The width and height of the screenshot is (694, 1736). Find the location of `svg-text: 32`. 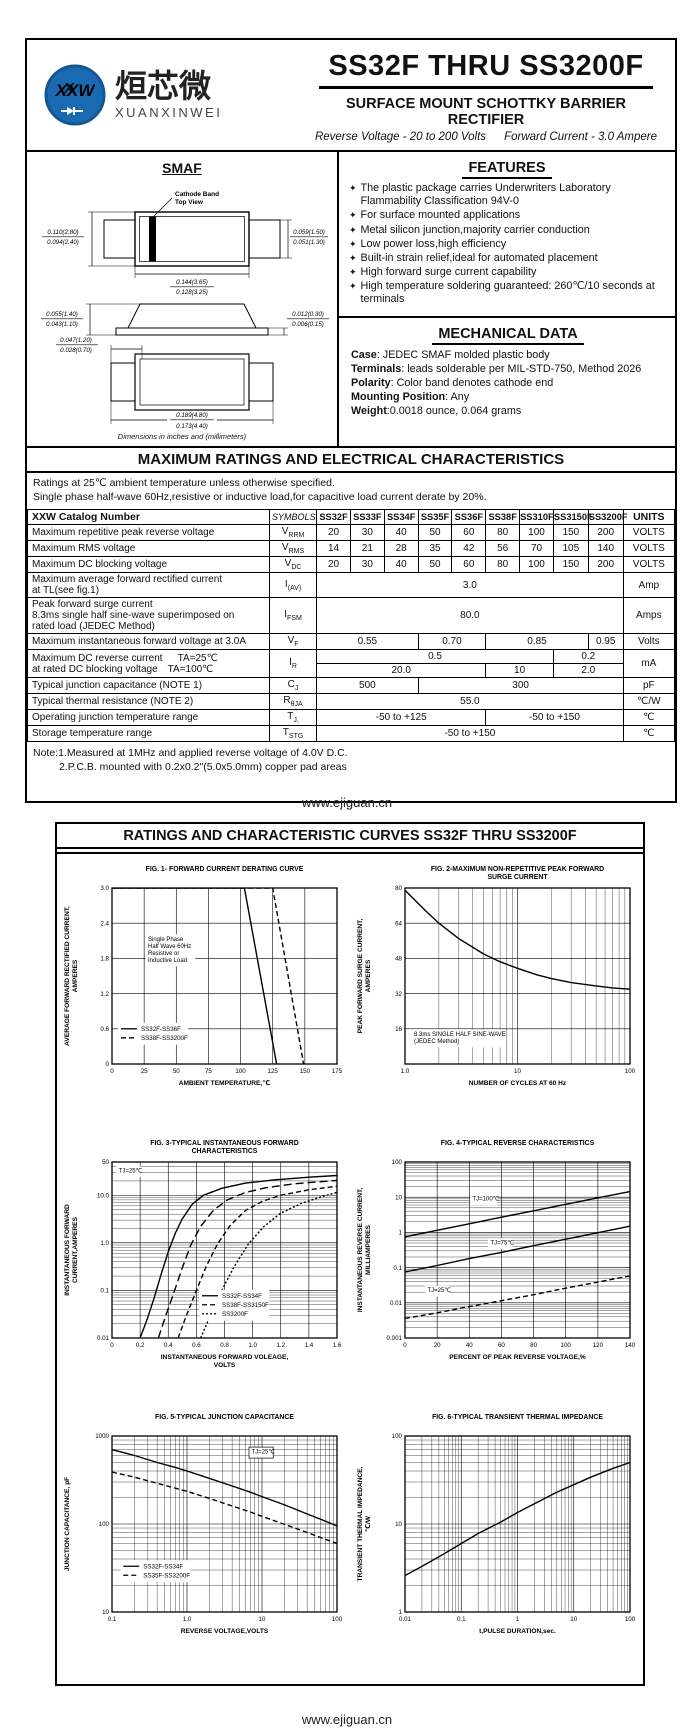

svg-text: 32 is located at coordinates (398, 994).